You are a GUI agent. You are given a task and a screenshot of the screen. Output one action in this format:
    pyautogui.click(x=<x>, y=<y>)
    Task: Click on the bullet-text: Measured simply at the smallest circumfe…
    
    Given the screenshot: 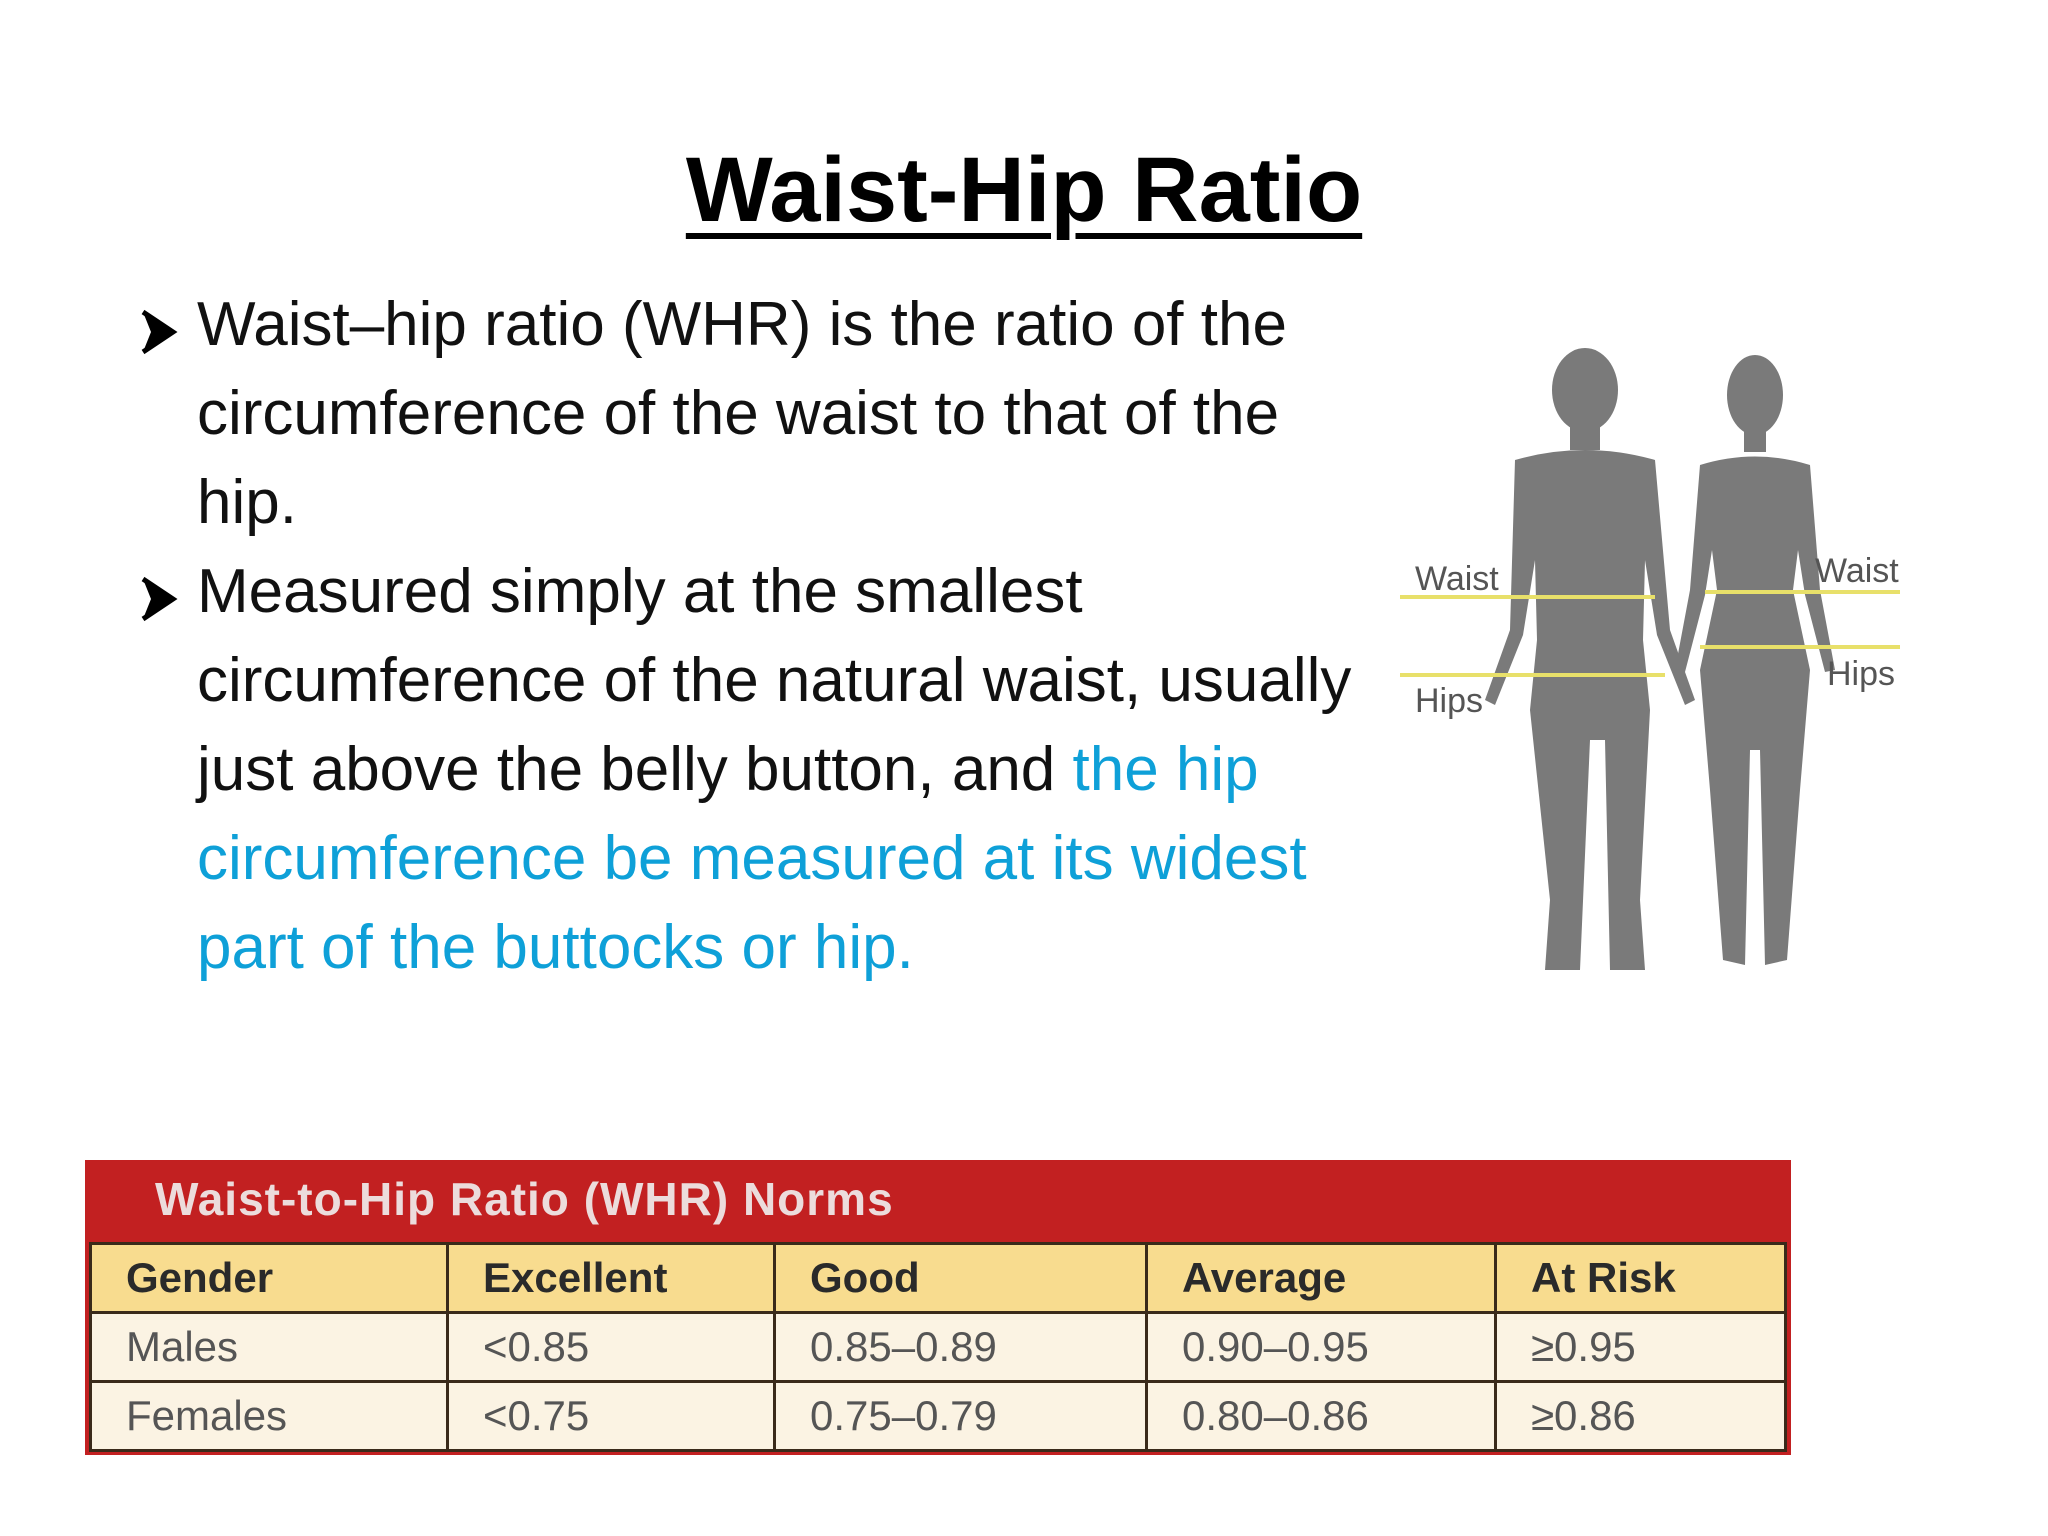 What is the action you would take?
    pyautogui.click(x=774, y=680)
    